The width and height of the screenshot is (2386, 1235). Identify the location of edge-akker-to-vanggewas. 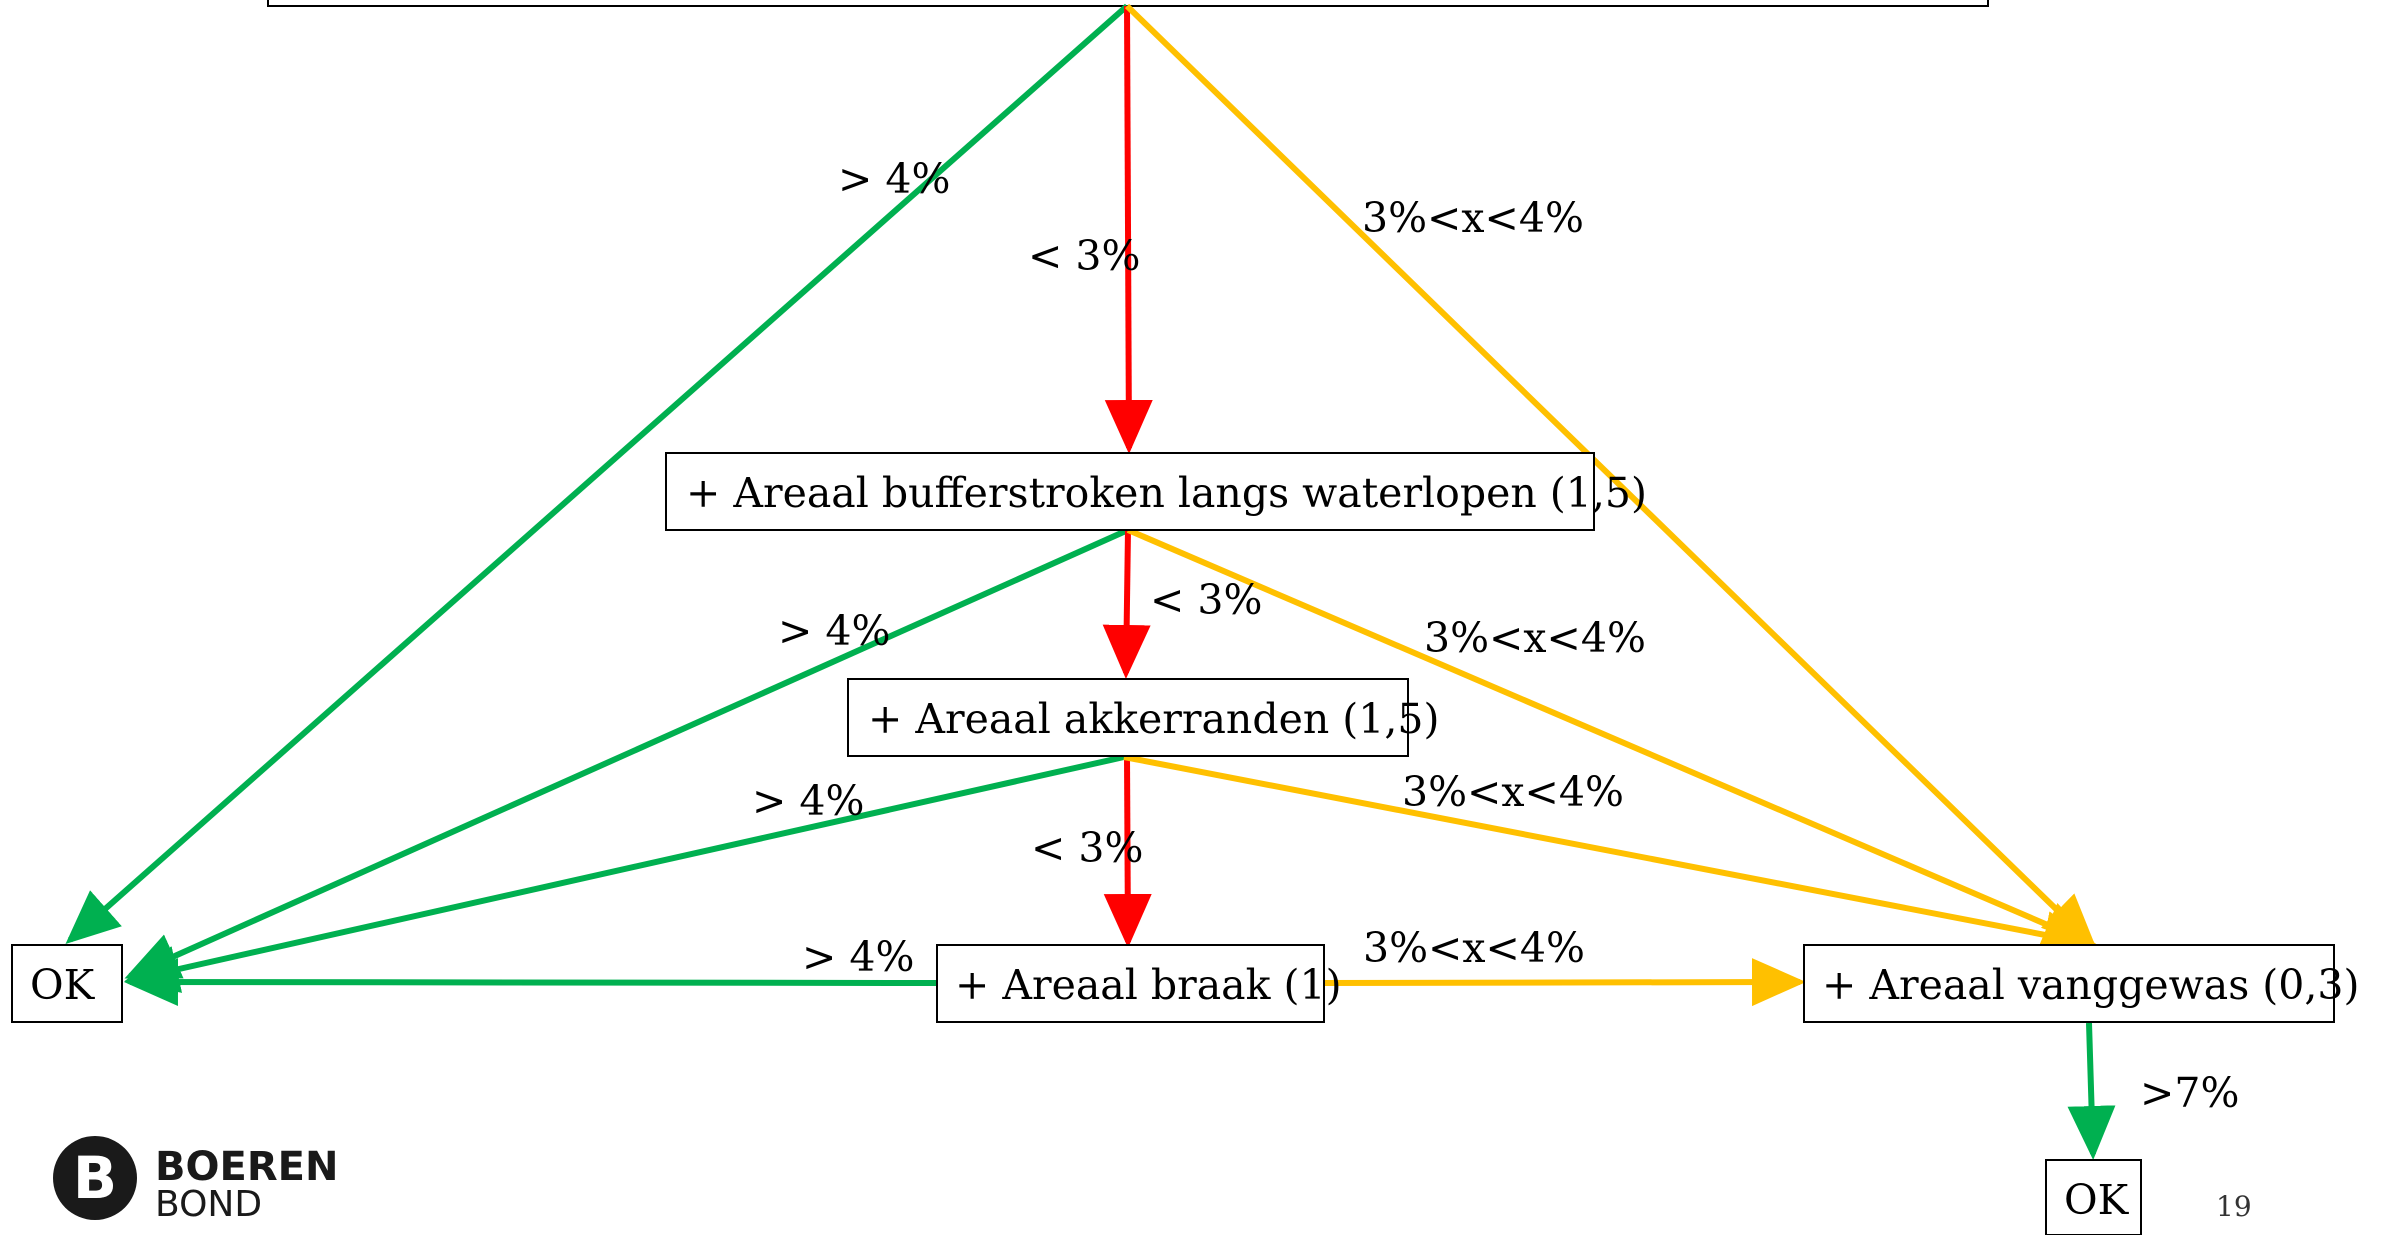
(1610, 856).